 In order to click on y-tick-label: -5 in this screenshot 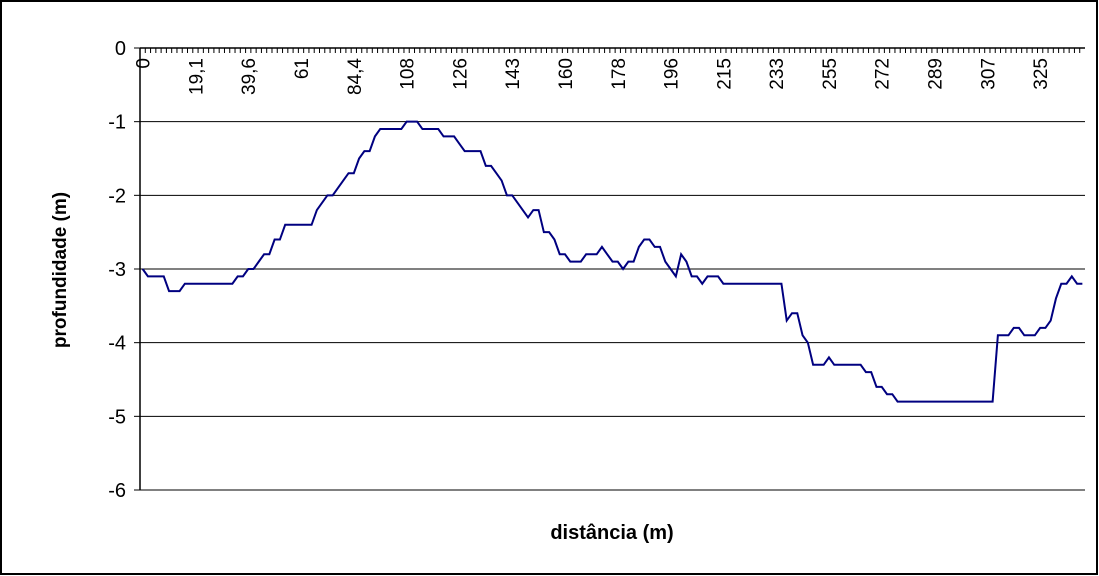, I will do `click(117, 417)`.